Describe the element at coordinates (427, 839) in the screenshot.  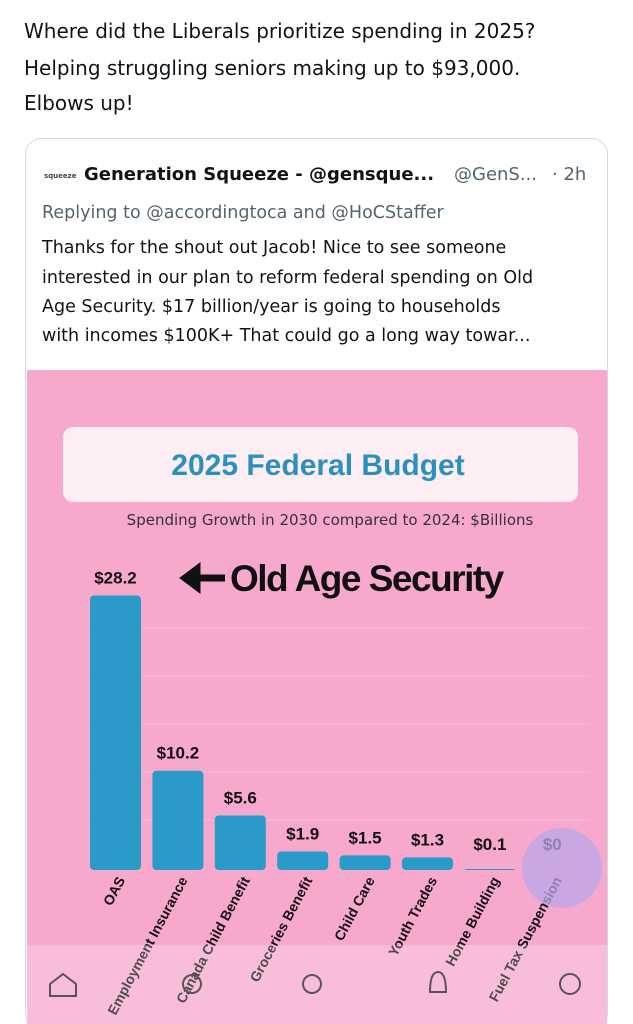
I see `value-label: $1.3` at that location.